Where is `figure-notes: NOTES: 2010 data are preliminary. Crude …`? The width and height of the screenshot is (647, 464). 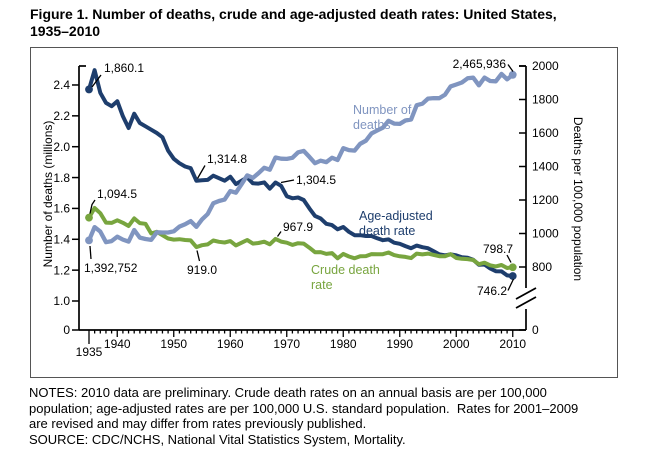
figure-notes: NOTES: 2010 data are preliminary. Crude … is located at coordinates (303, 416).